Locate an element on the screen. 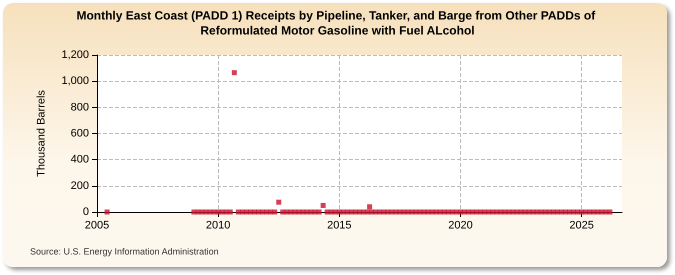 The width and height of the screenshot is (675, 275). y-tick-label: 1,000 is located at coordinates (75, 81).